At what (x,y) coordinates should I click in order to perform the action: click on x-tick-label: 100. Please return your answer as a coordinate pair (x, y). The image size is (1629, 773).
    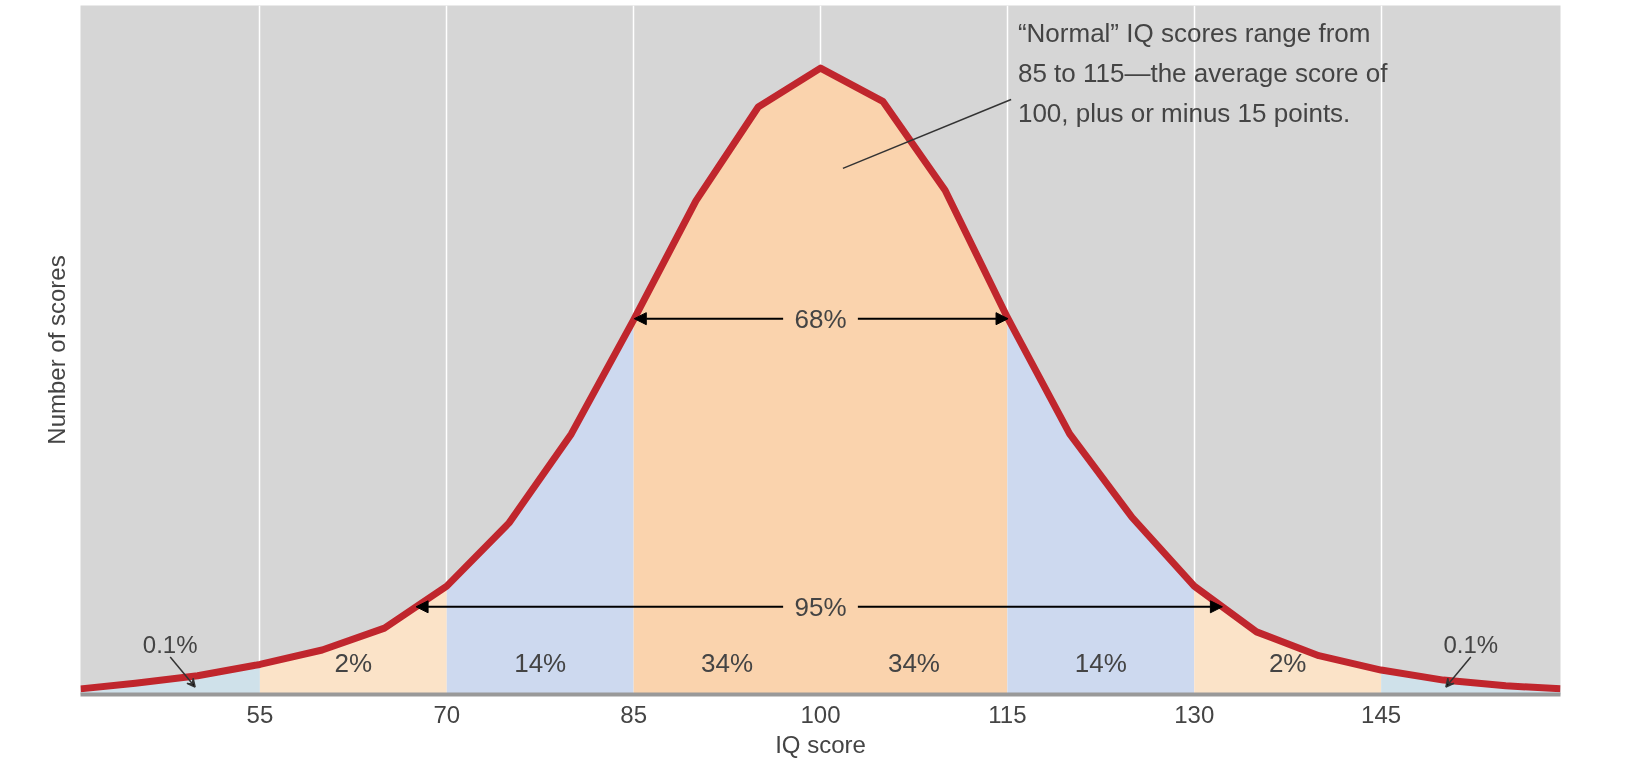
    Looking at the image, I should click on (820, 714).